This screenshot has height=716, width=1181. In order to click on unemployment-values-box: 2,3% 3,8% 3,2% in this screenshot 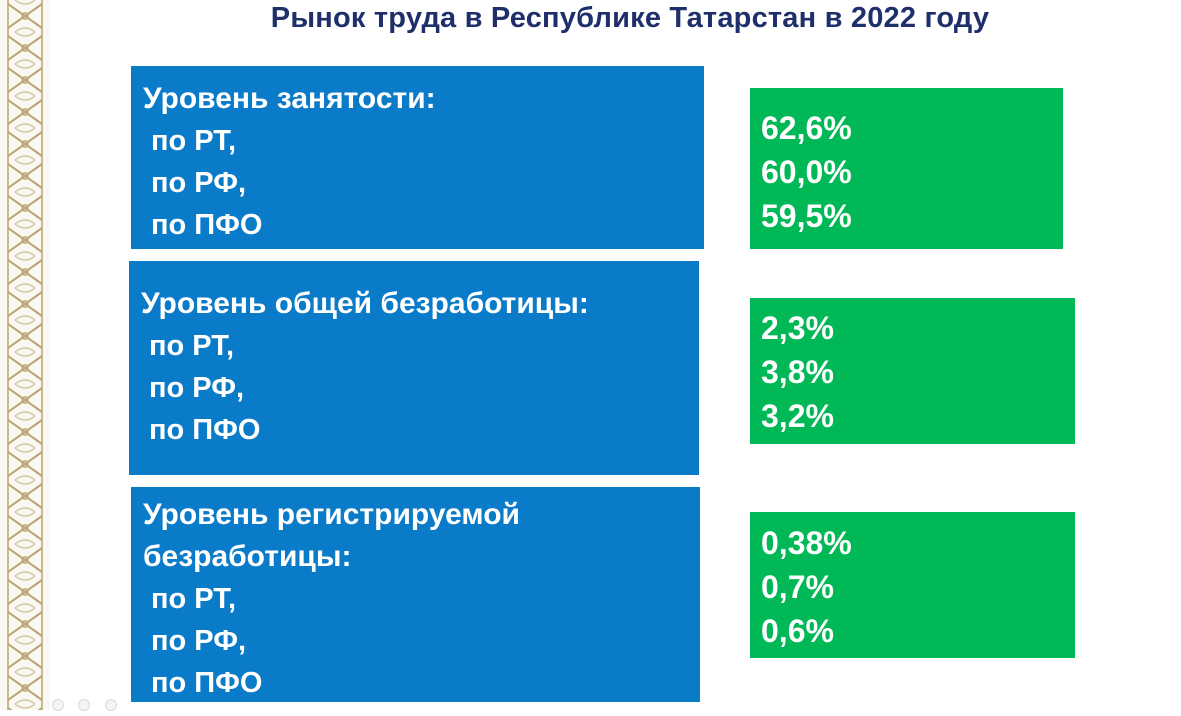, I will do `click(912, 371)`.